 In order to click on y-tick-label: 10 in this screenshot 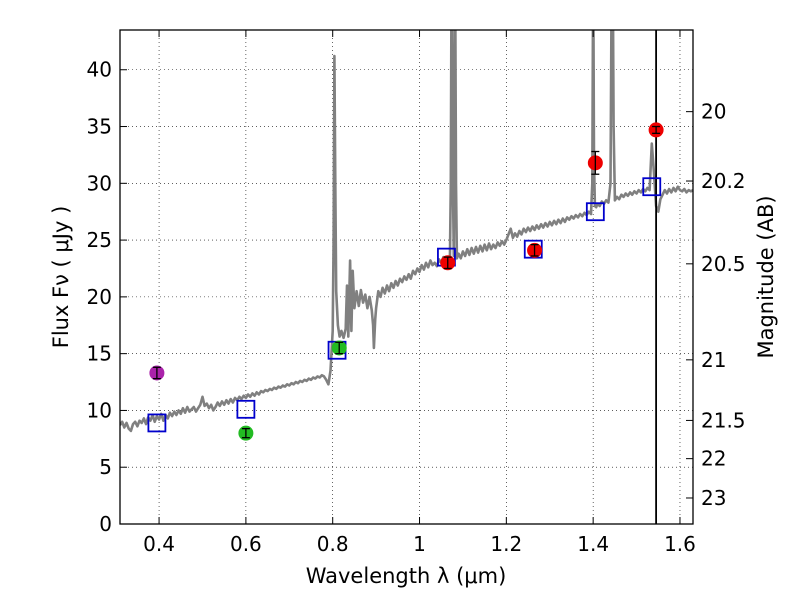, I will do `click(99, 410)`.